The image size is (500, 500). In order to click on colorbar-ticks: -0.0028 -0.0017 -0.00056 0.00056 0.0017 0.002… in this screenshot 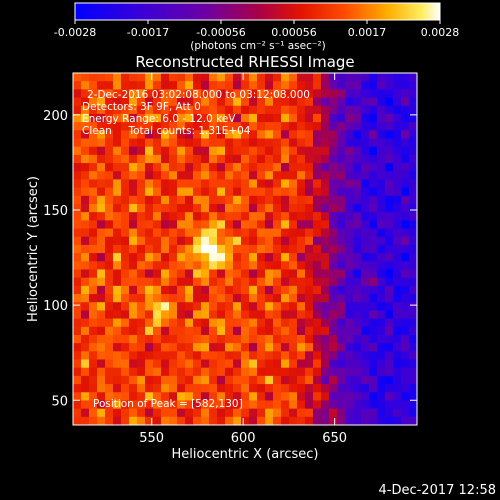, I will do `click(256, 29)`.